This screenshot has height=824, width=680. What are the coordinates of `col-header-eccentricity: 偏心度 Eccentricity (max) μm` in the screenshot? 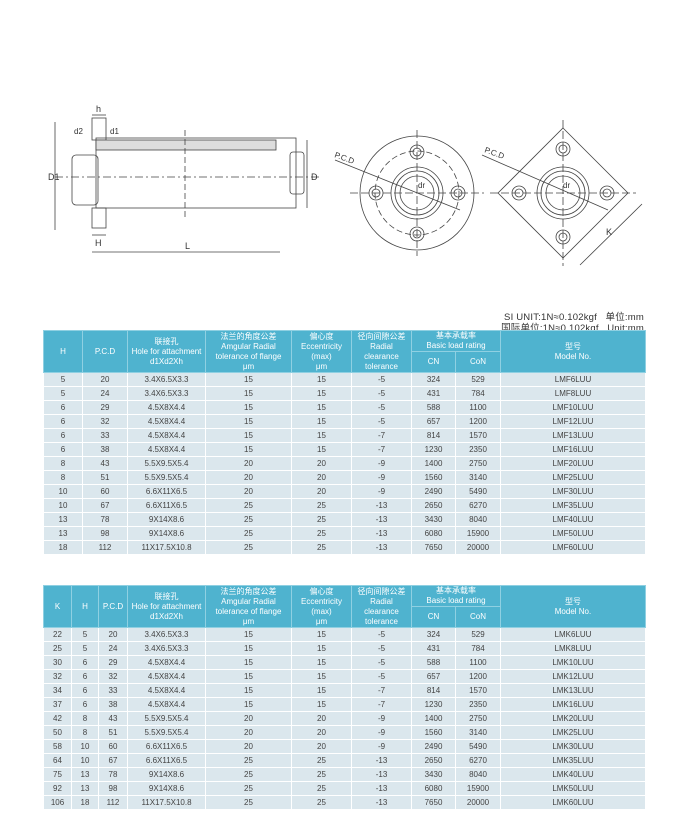 It's located at (321, 606).